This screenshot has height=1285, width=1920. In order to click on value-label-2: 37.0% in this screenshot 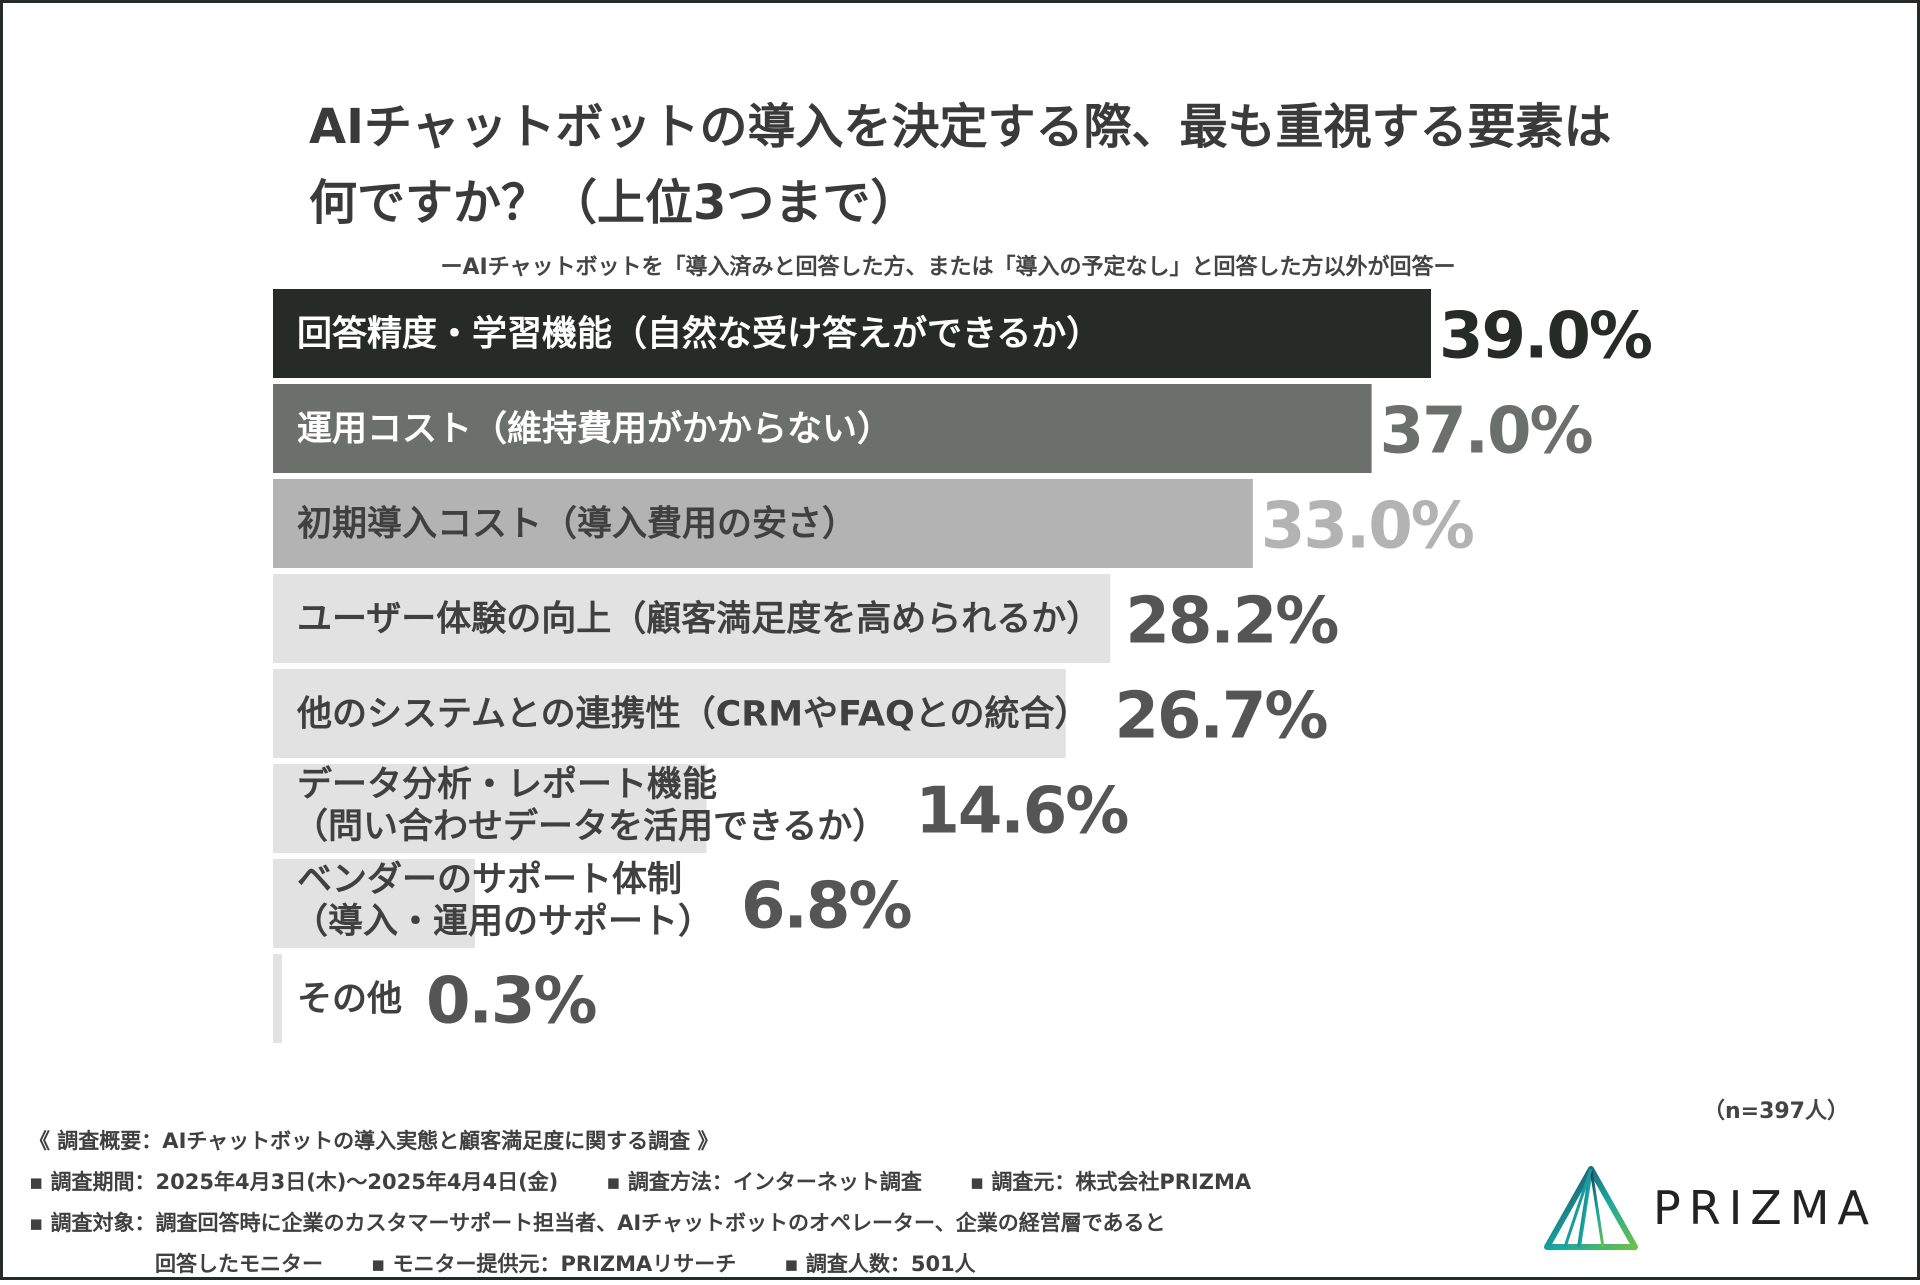, I will do `click(1486, 432)`.